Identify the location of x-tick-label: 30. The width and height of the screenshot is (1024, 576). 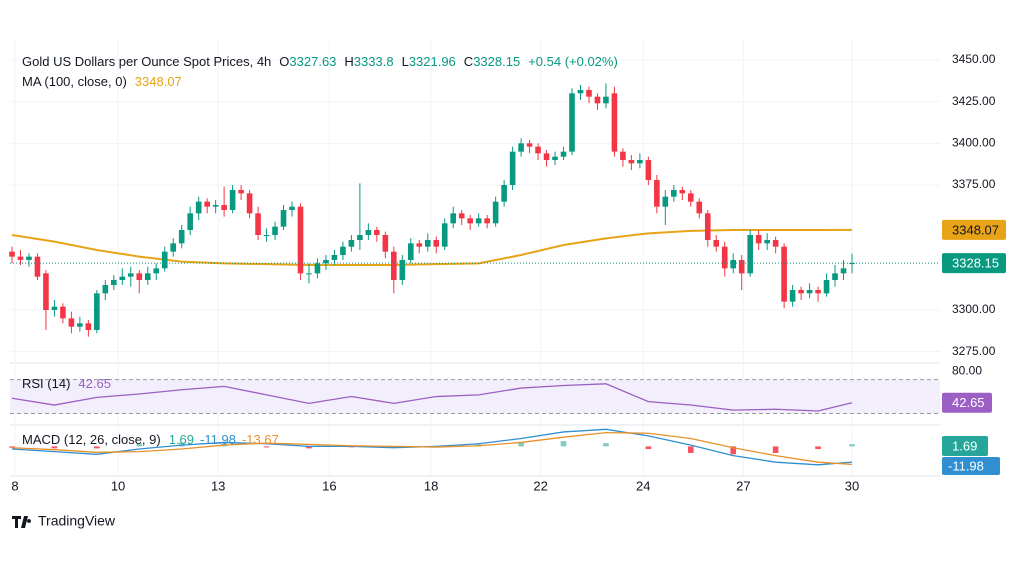
(852, 485).